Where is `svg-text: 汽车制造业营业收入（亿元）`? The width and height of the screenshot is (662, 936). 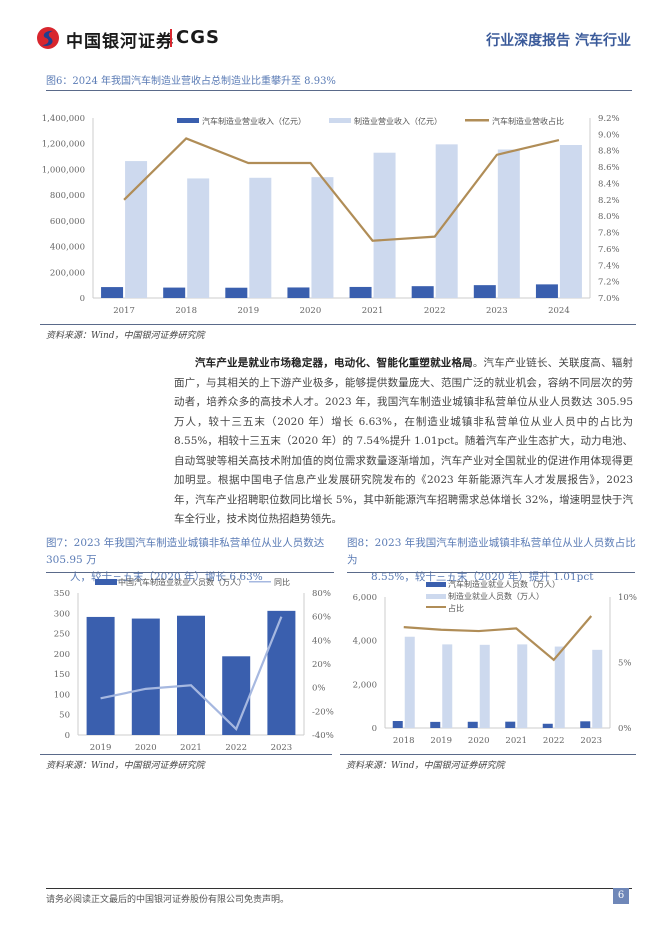
svg-text: 汽车制造业营业收入（亿元） is located at coordinates (254, 121).